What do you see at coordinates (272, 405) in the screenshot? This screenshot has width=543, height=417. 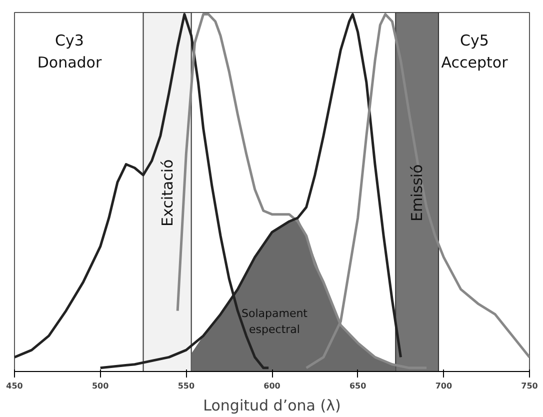 I see `x-axis-title: Longitud d’ona (λ)` at bounding box center [272, 405].